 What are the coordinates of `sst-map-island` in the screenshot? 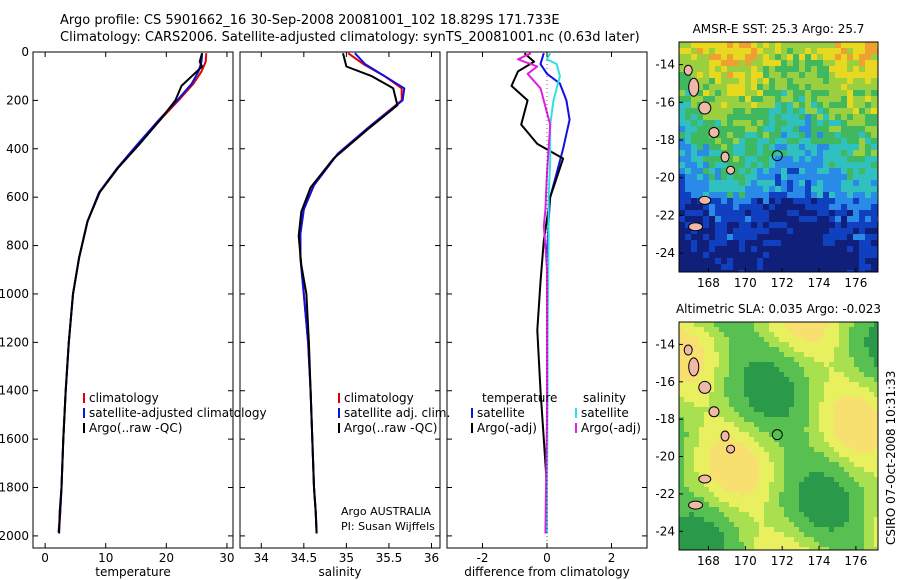 It's located at (705, 108).